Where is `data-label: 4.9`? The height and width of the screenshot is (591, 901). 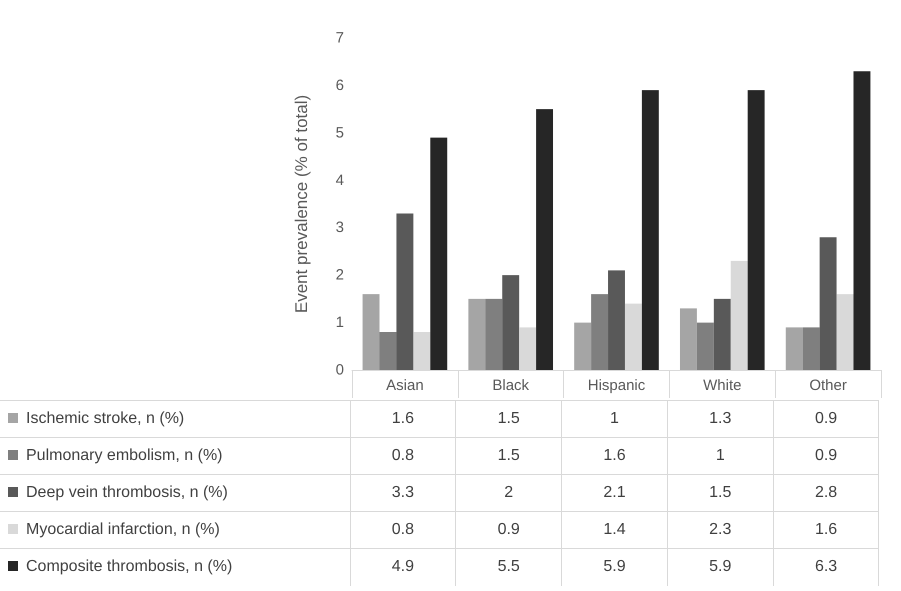 data-label: 4.9 is located at coordinates (403, 567).